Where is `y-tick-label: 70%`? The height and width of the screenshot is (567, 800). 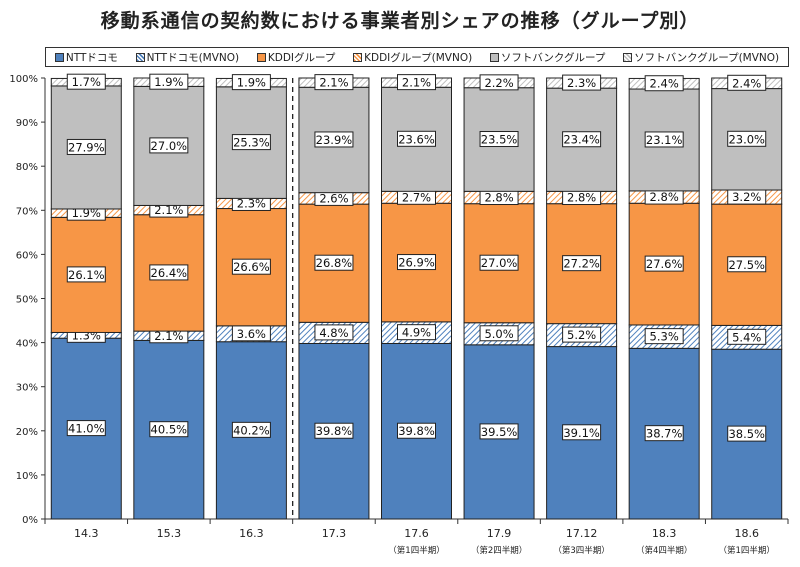 y-tick-label: 70% is located at coordinates (27, 211).